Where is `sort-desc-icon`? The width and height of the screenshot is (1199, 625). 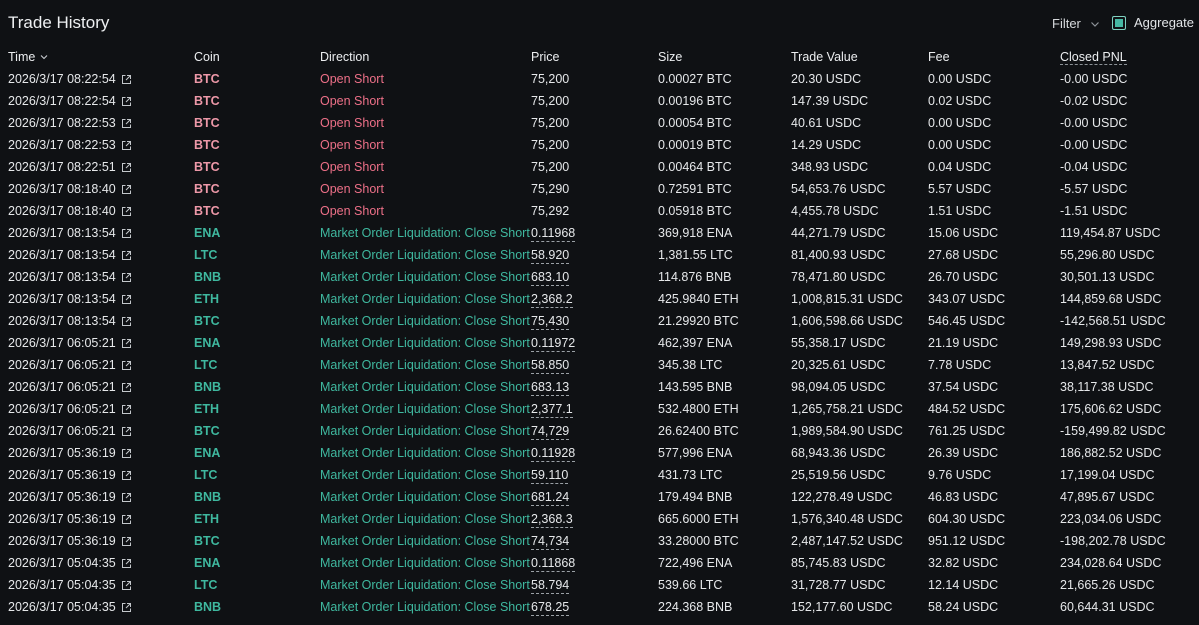 sort-desc-icon is located at coordinates (44, 57).